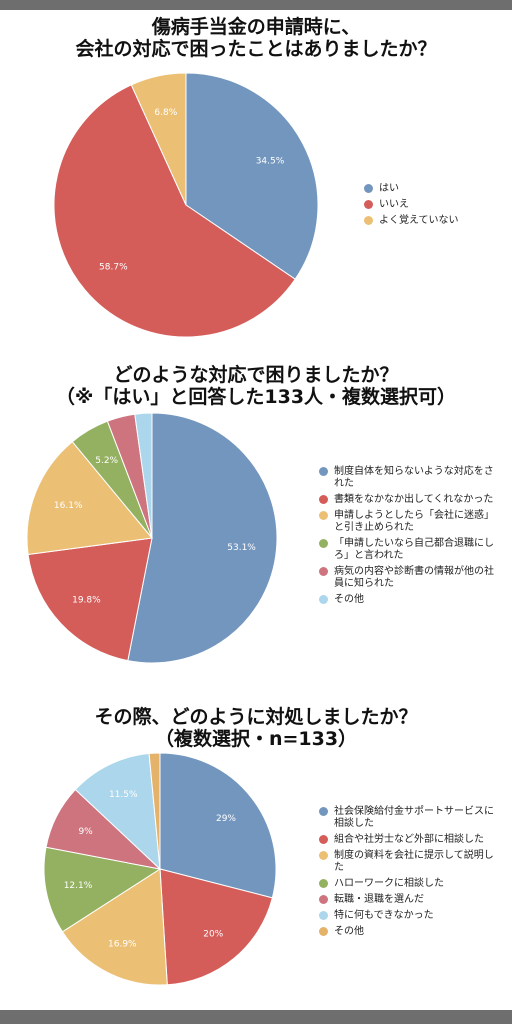 This screenshot has width=512, height=1024. I want to click on chart-1-data-label-1: 34.5%, so click(270, 162).